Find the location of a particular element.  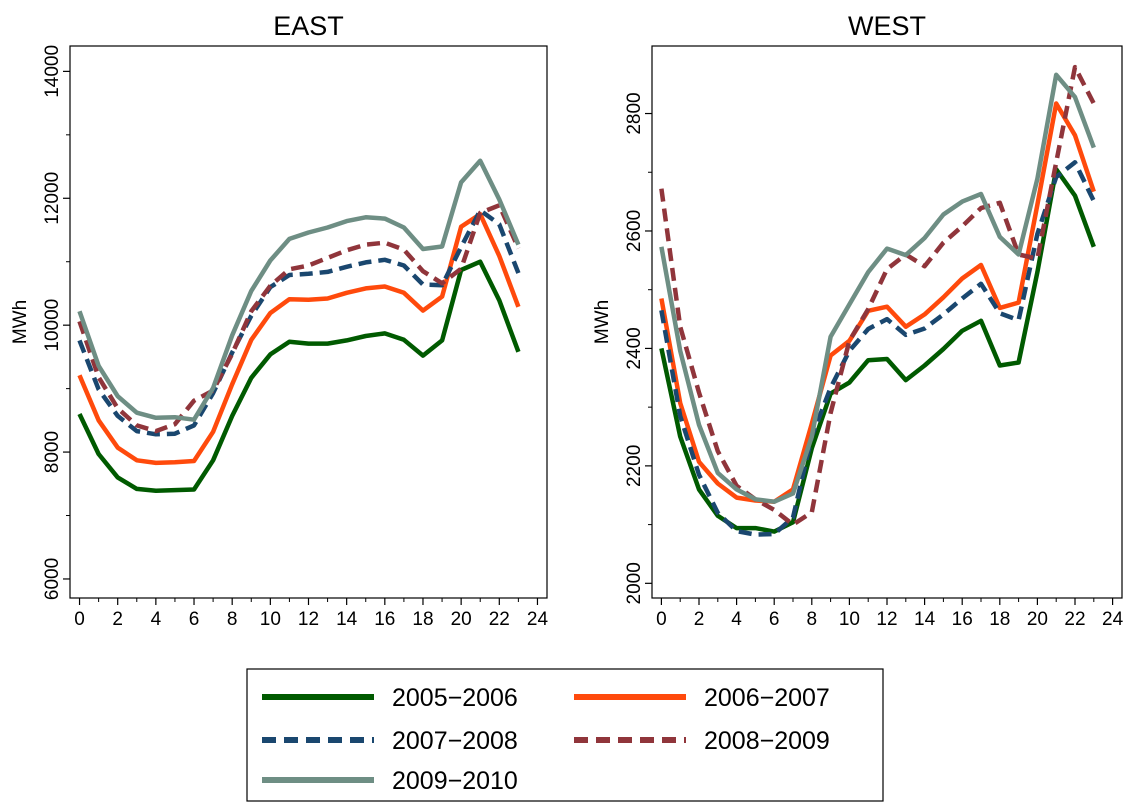

y-tick-label: 2000 is located at coordinates (634, 583).